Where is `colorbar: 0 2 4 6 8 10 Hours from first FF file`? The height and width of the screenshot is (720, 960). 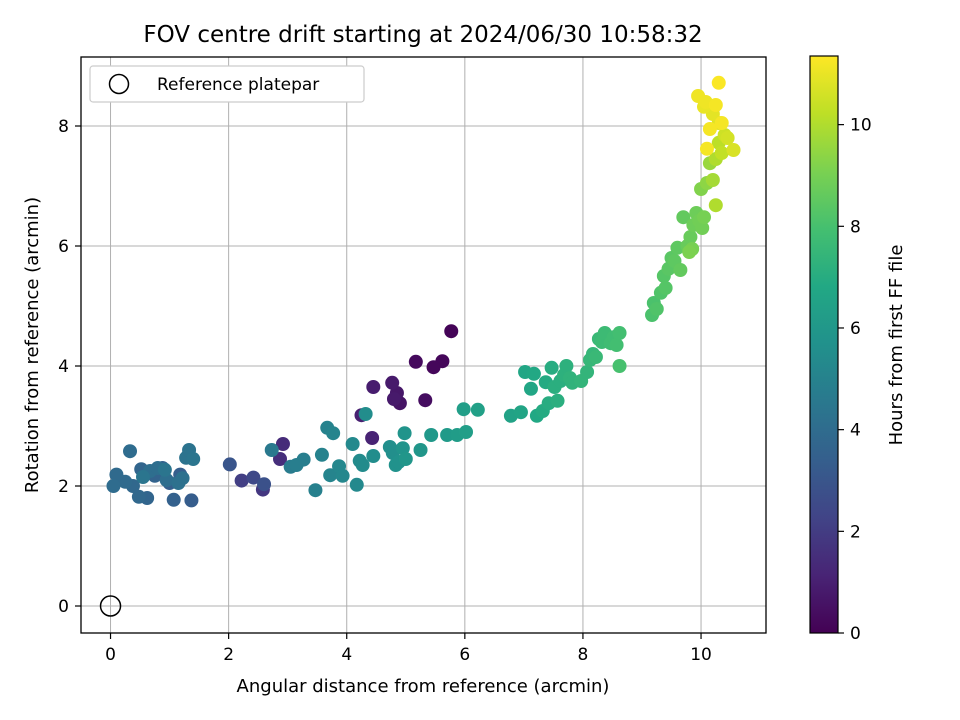
colorbar: 0 2 4 6 8 10 Hours from first FF file is located at coordinates (858, 349).